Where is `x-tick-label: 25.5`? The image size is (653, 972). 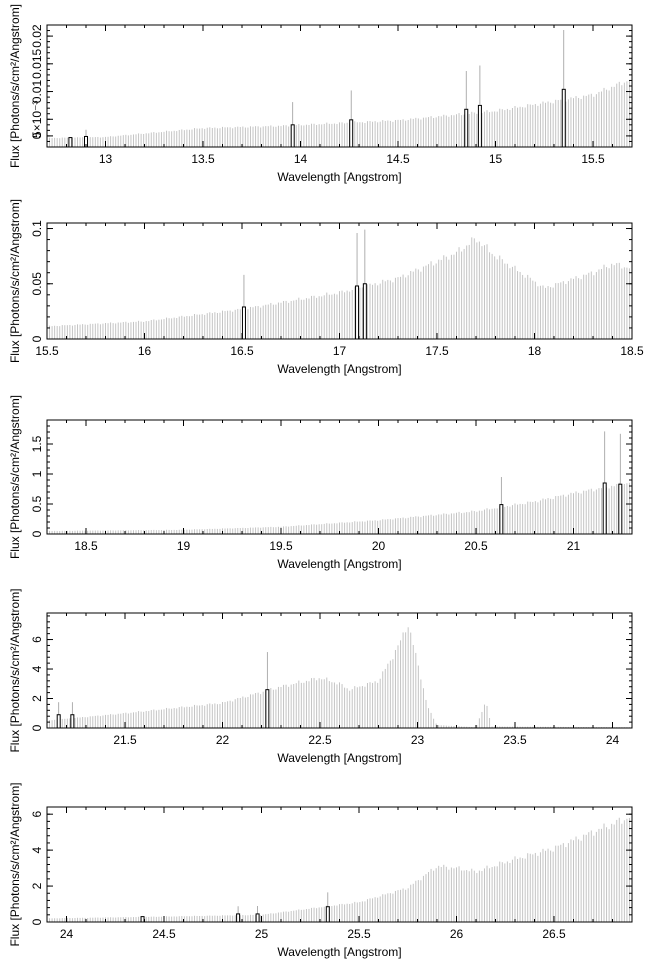
x-tick-label: 25.5 is located at coordinates (359, 934).